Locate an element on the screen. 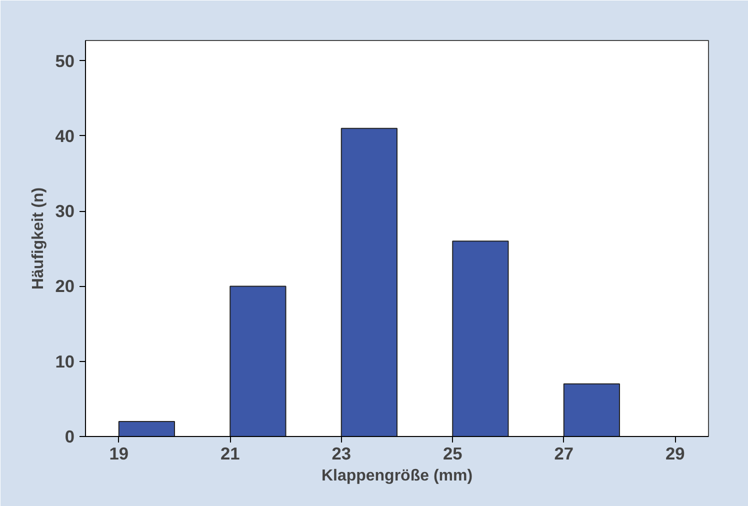 The width and height of the screenshot is (748, 506). x-axis-title: Klappengröße (mm) is located at coordinates (397, 476).